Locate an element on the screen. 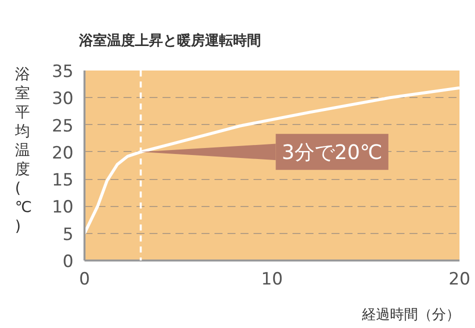  y-tick-label: 35 is located at coordinates (63, 72).